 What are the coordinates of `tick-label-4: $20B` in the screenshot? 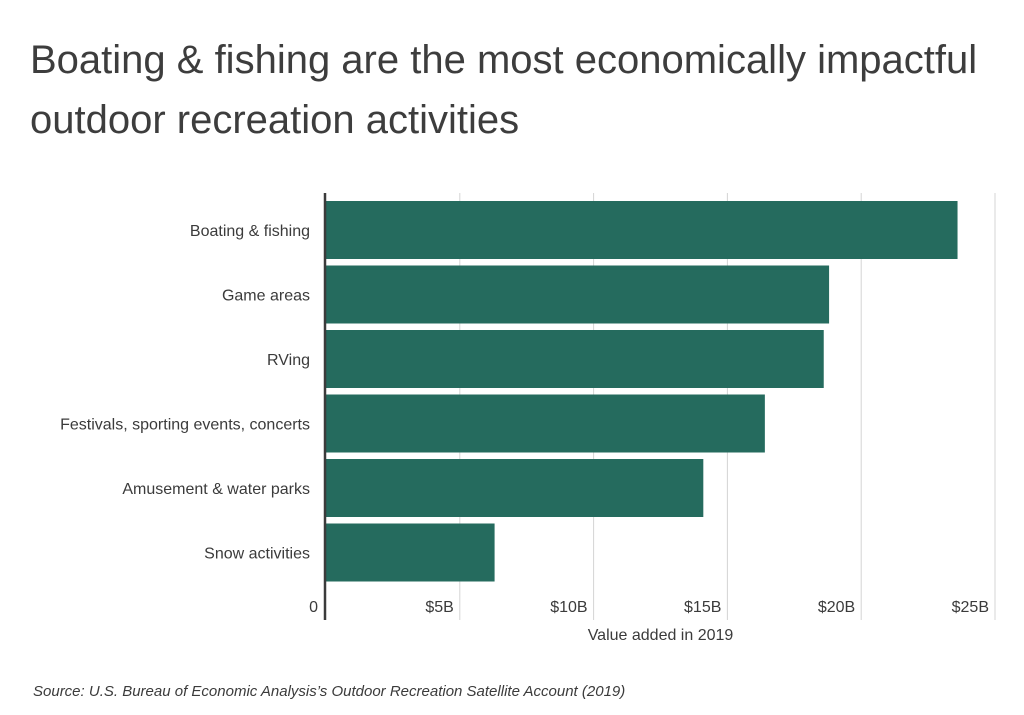 It's located at (836, 607).